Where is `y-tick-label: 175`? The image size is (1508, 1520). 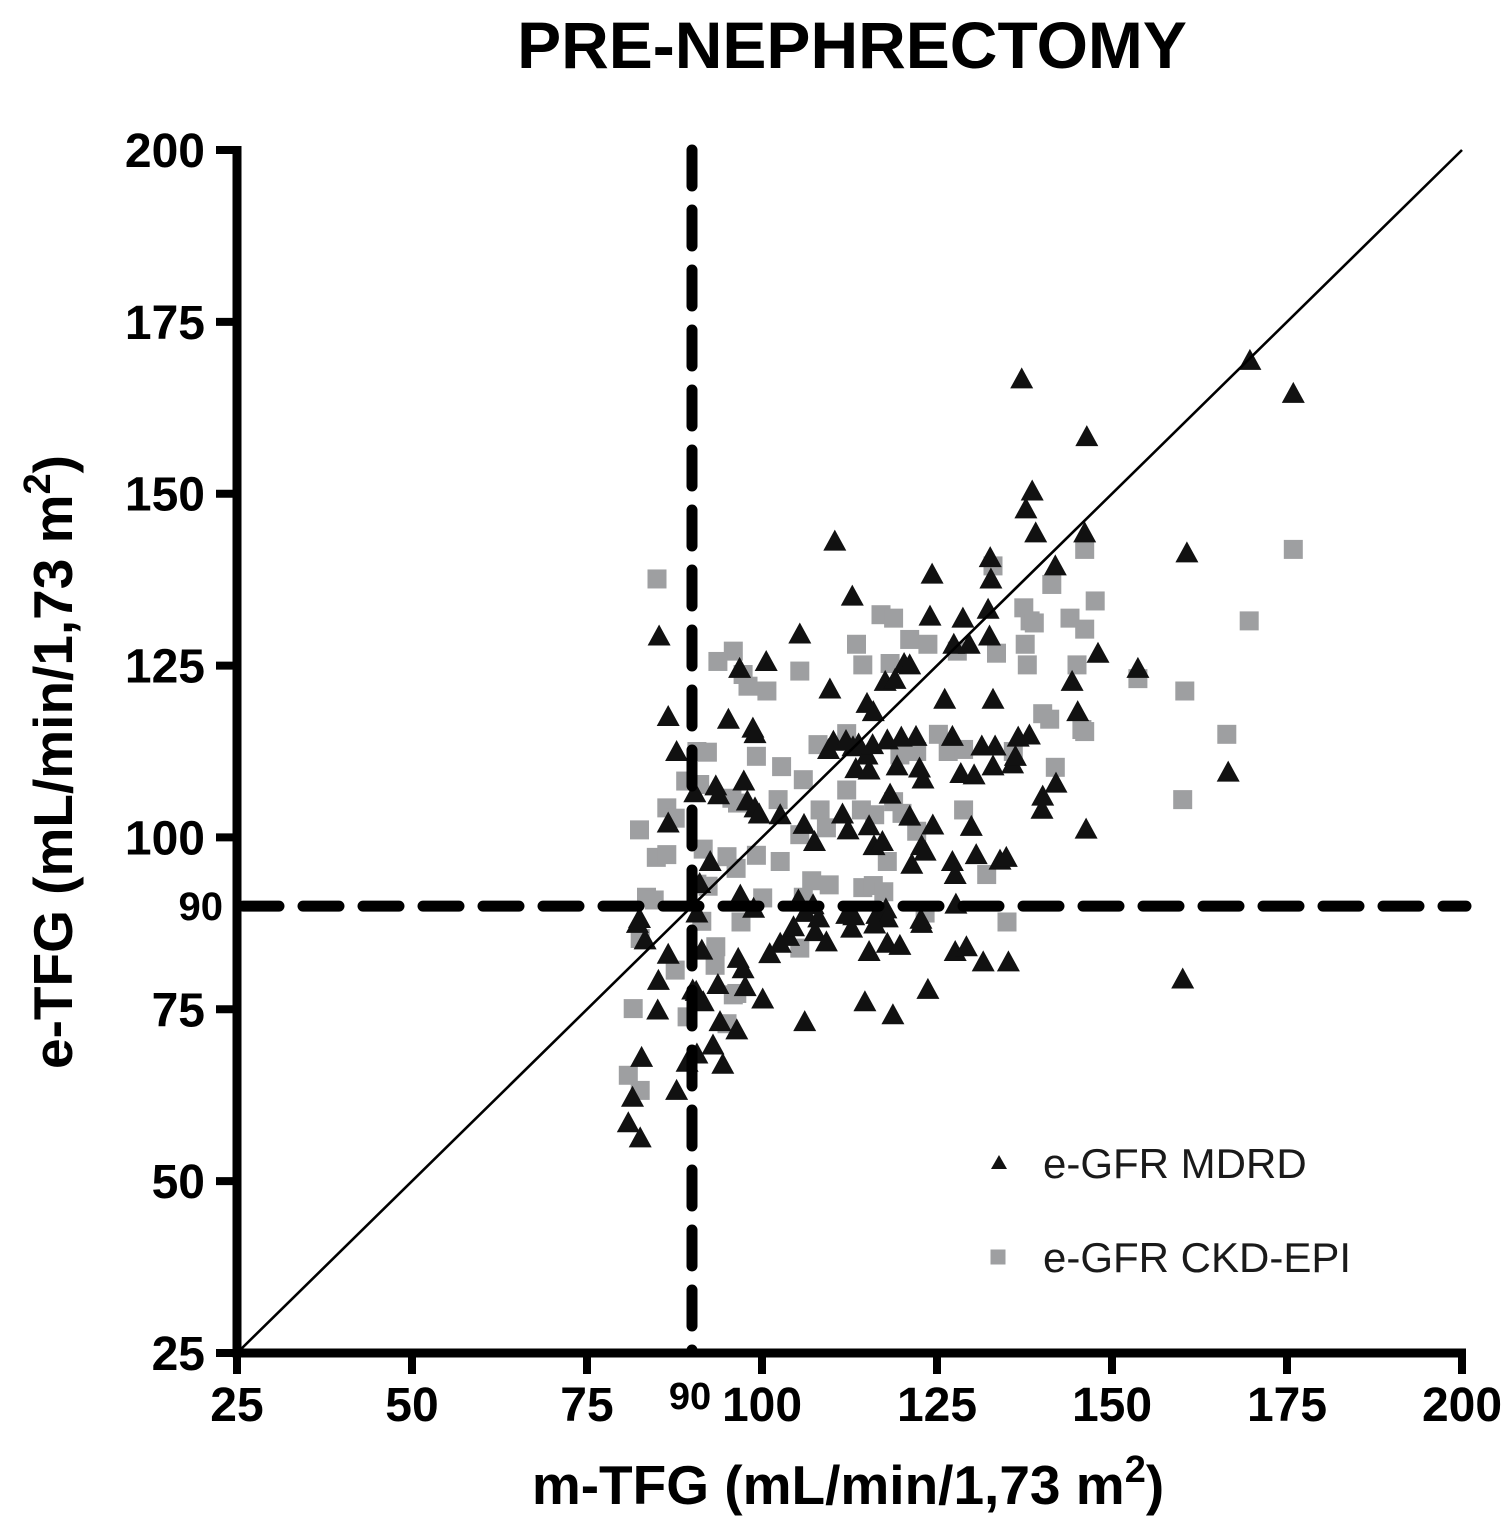 y-tick-label: 175 is located at coordinates (165, 323).